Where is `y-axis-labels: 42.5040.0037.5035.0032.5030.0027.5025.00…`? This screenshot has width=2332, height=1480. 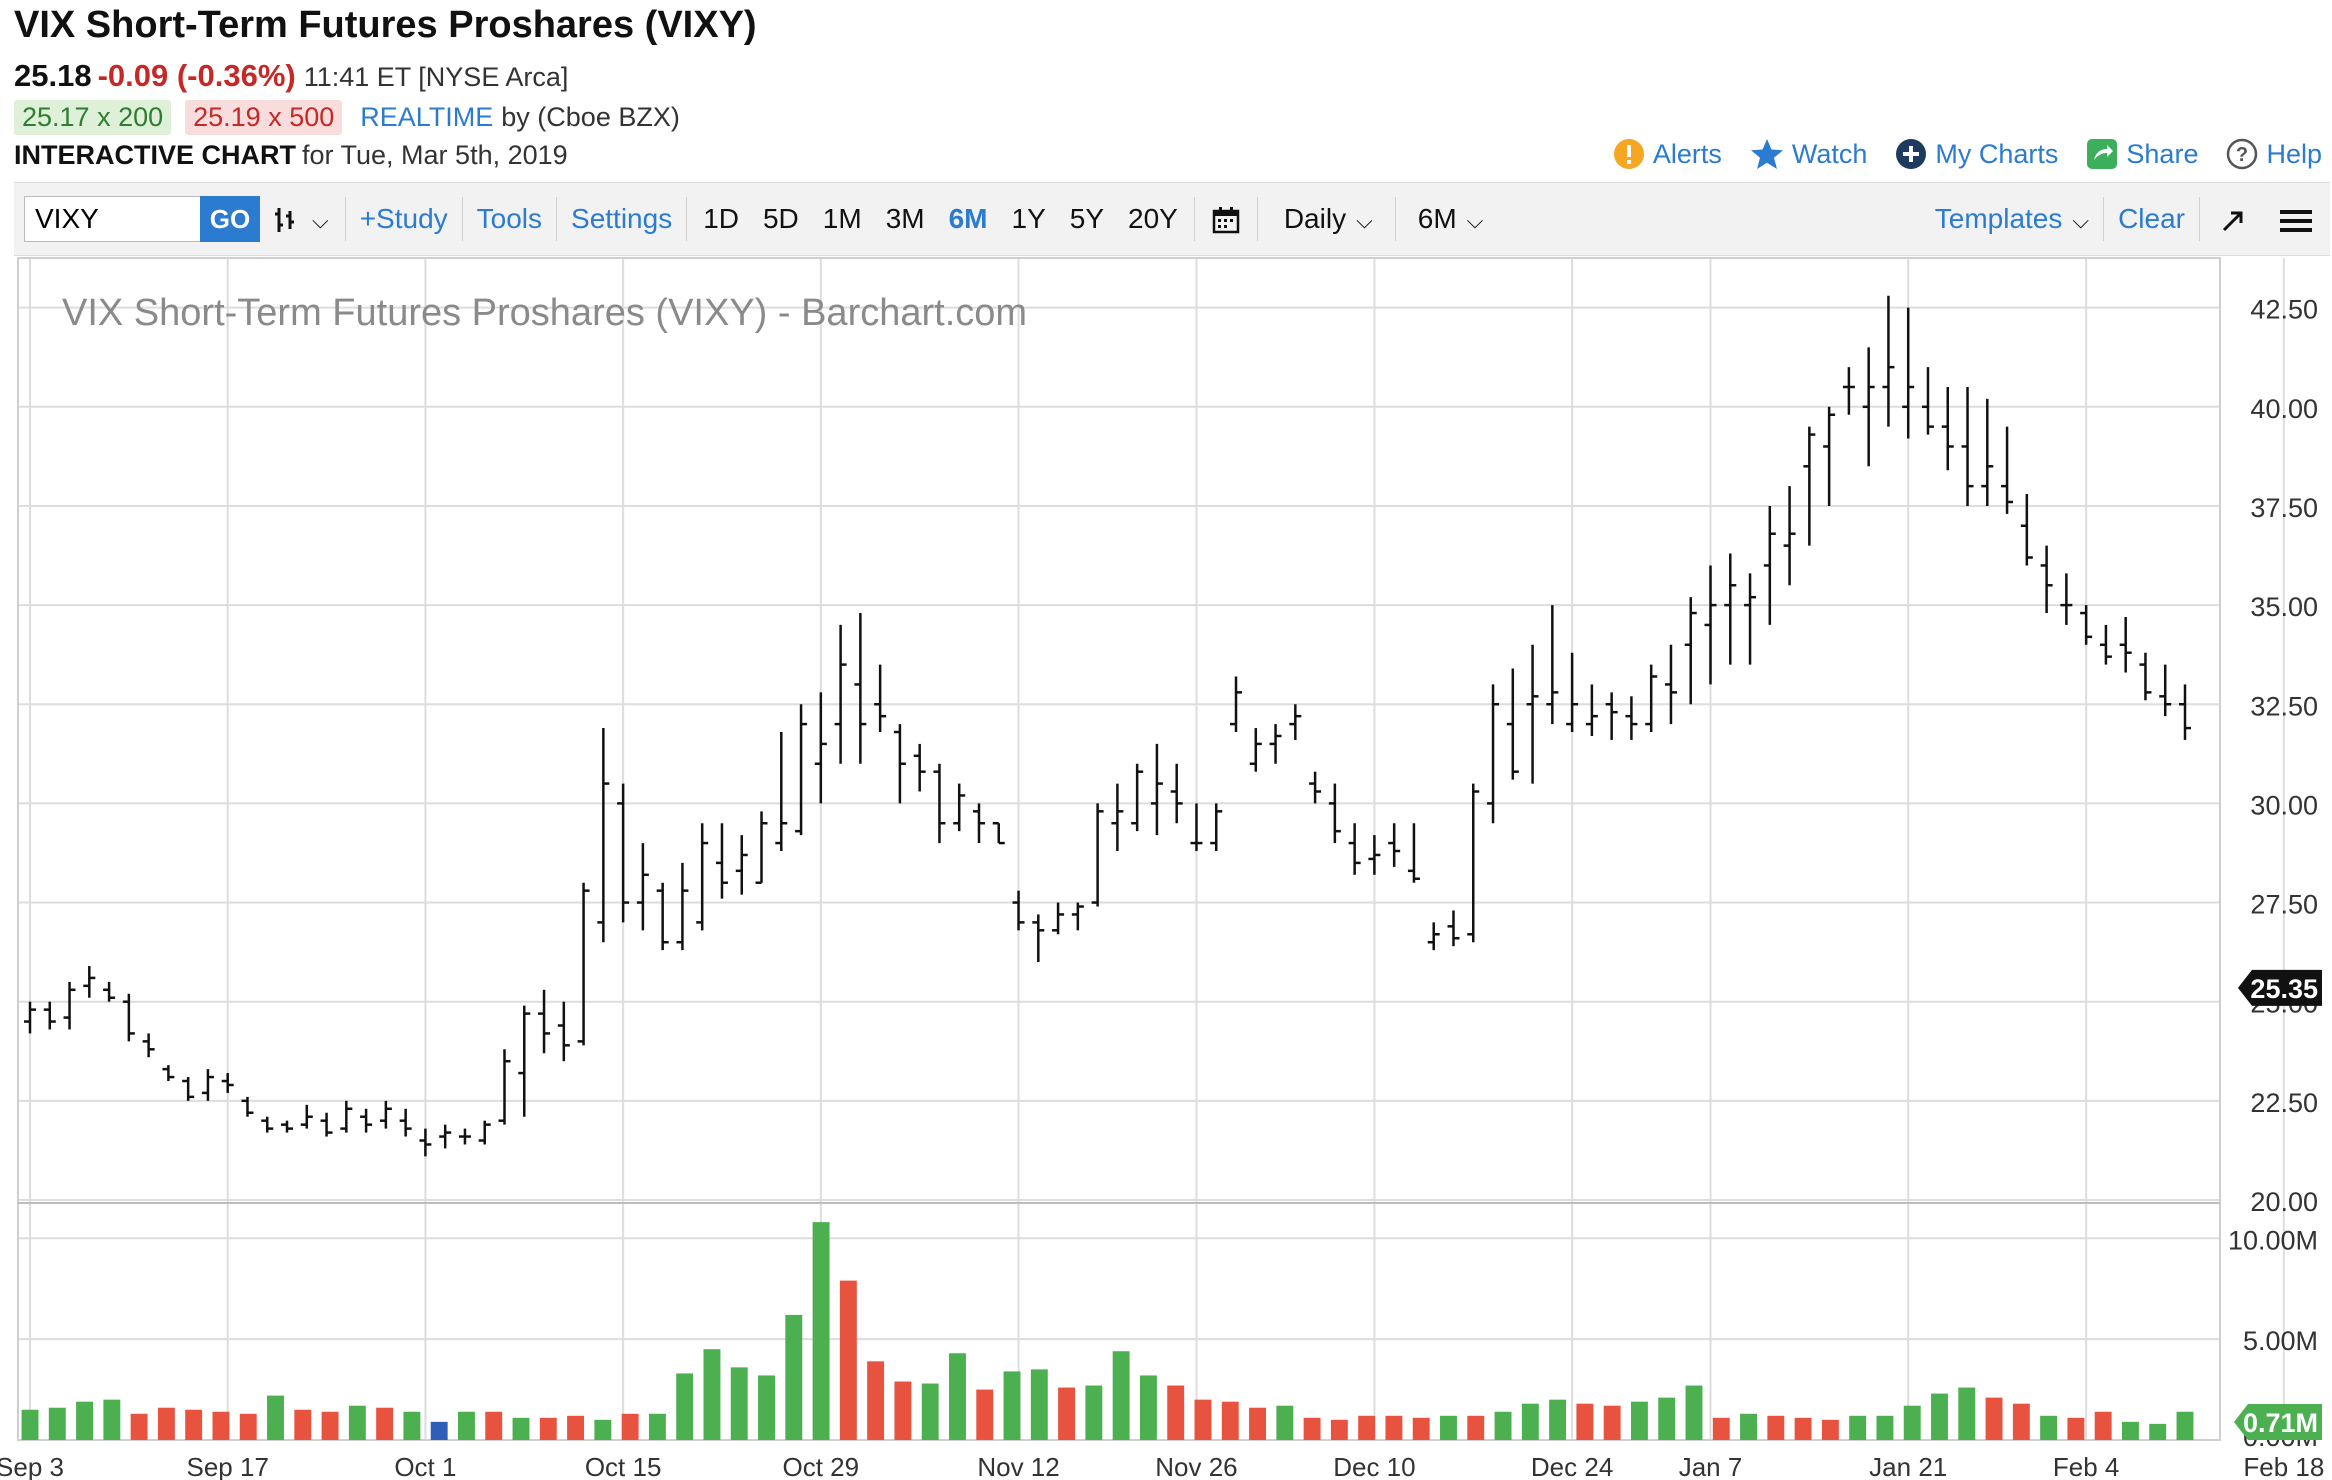 y-axis-labels: 42.5040.0037.5035.0032.5030.0027.5025.00… is located at coordinates (2273, 873).